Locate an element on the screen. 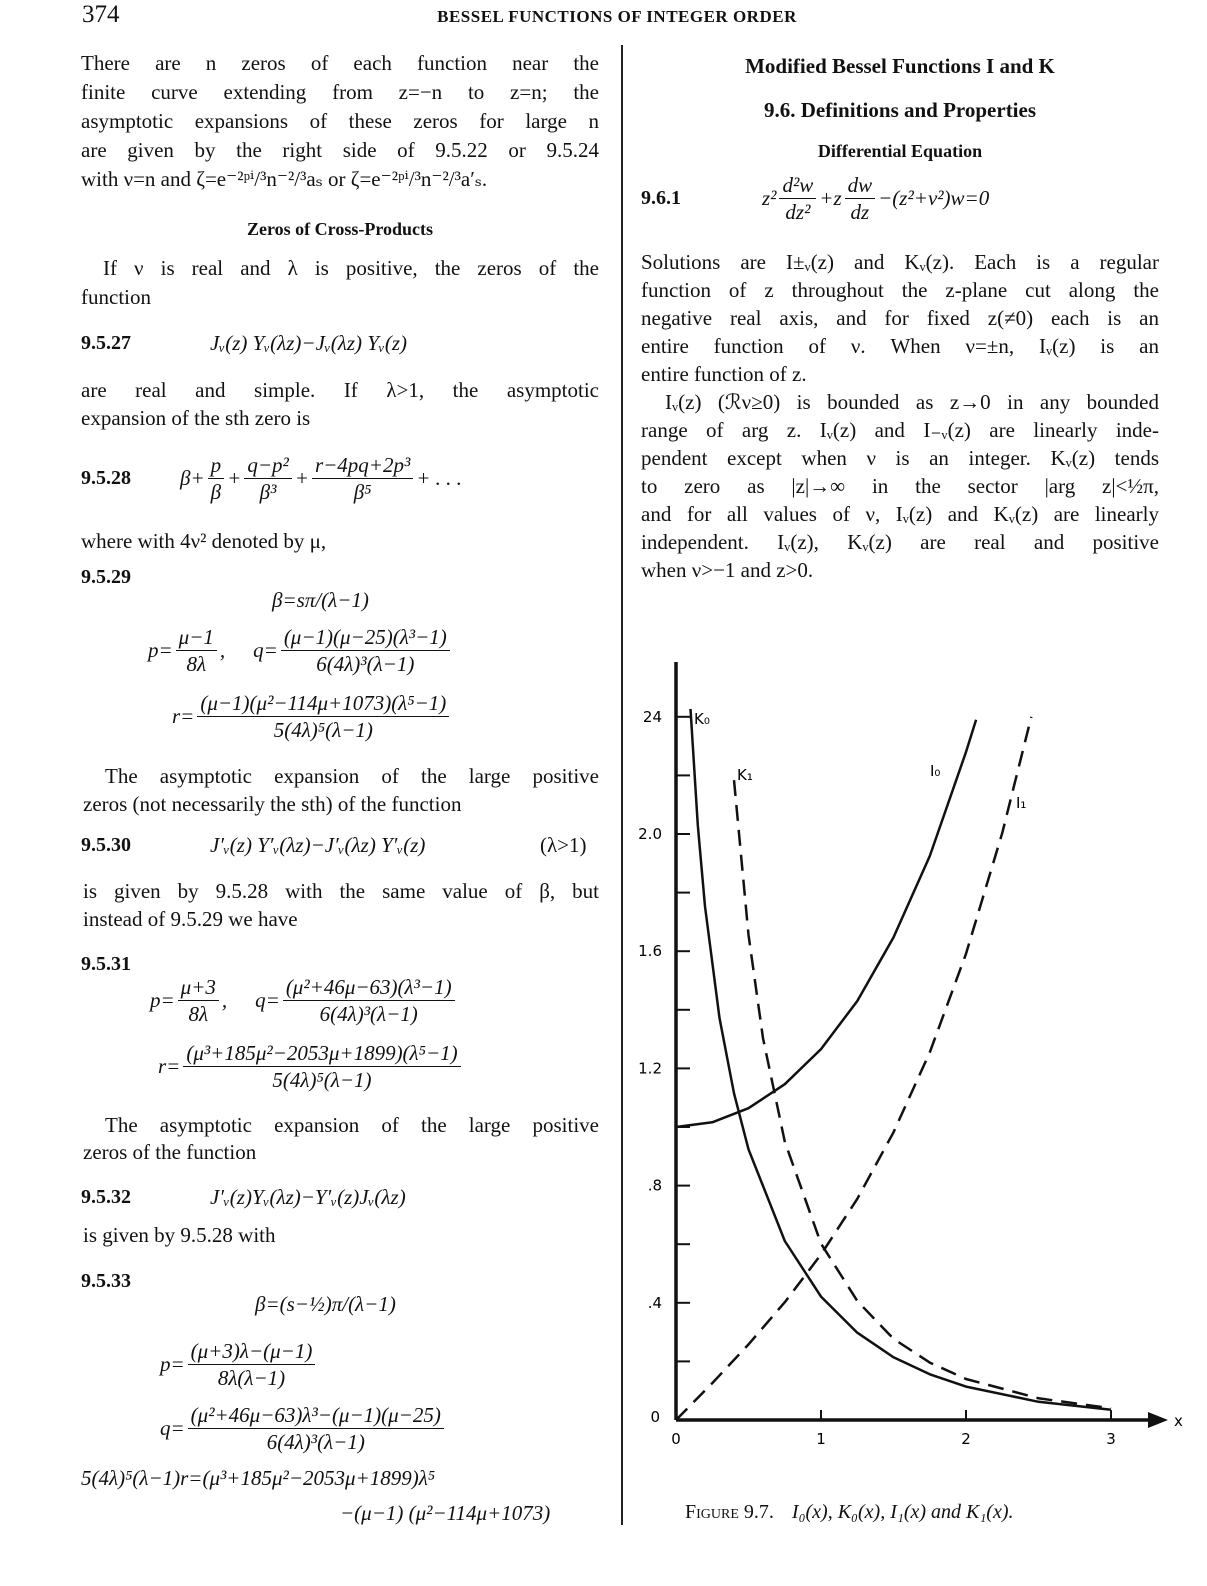  series-label: I₁ is located at coordinates (1021, 803).